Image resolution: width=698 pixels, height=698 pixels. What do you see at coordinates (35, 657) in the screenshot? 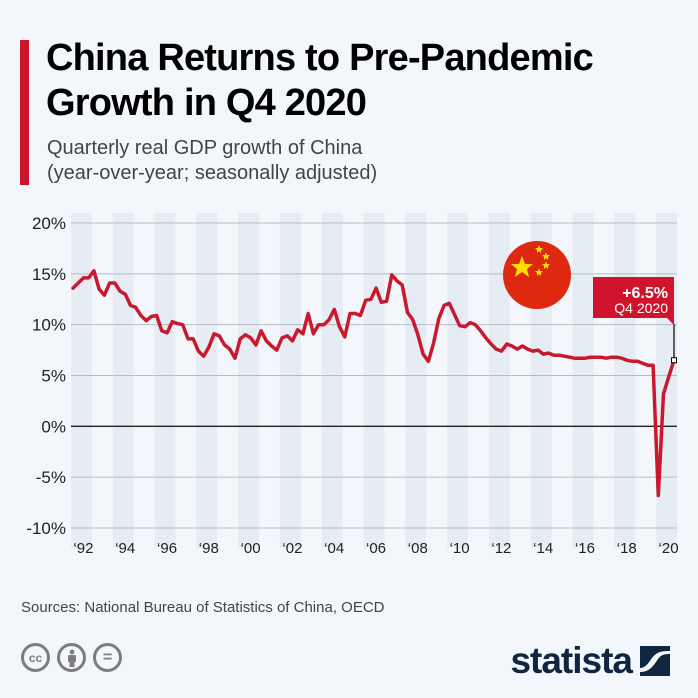
I see `cc-icon: cc` at bounding box center [35, 657].